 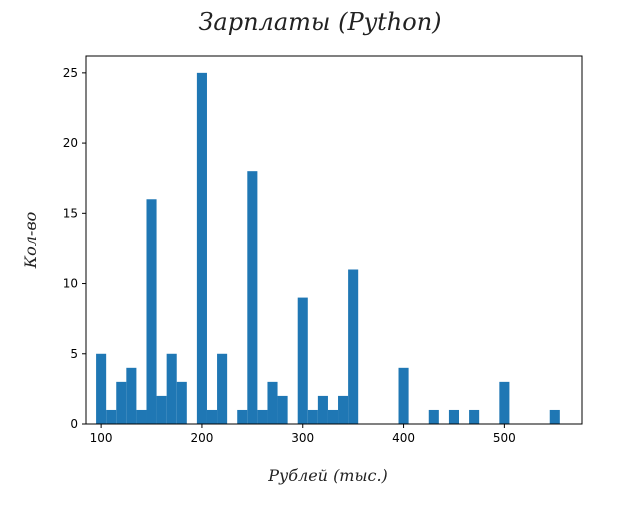 What do you see at coordinates (327, 475) in the screenshot?
I see `x-axis-label: Рублей (тыс.)` at bounding box center [327, 475].